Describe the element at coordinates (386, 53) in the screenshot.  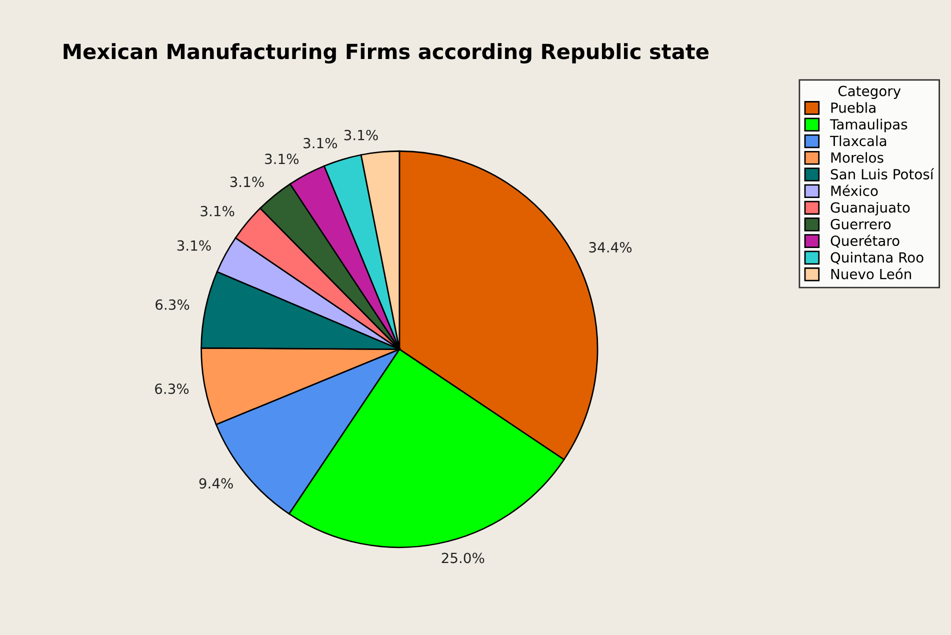
I see `chart-title: Mexican Manufacturing Firms according Republic state` at that location.